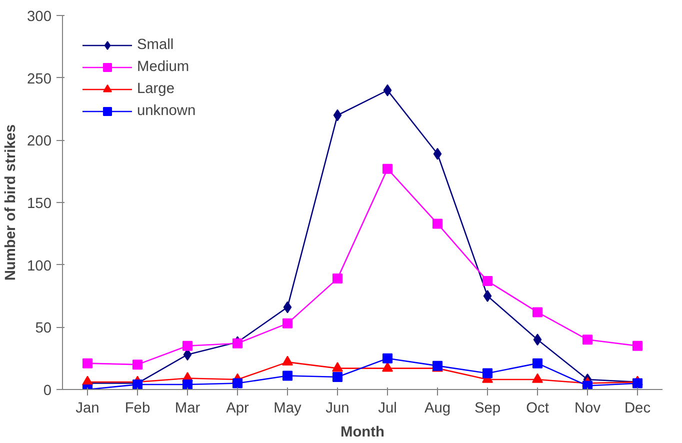  I want to click on y-tick-label: 250, so click(39, 79).